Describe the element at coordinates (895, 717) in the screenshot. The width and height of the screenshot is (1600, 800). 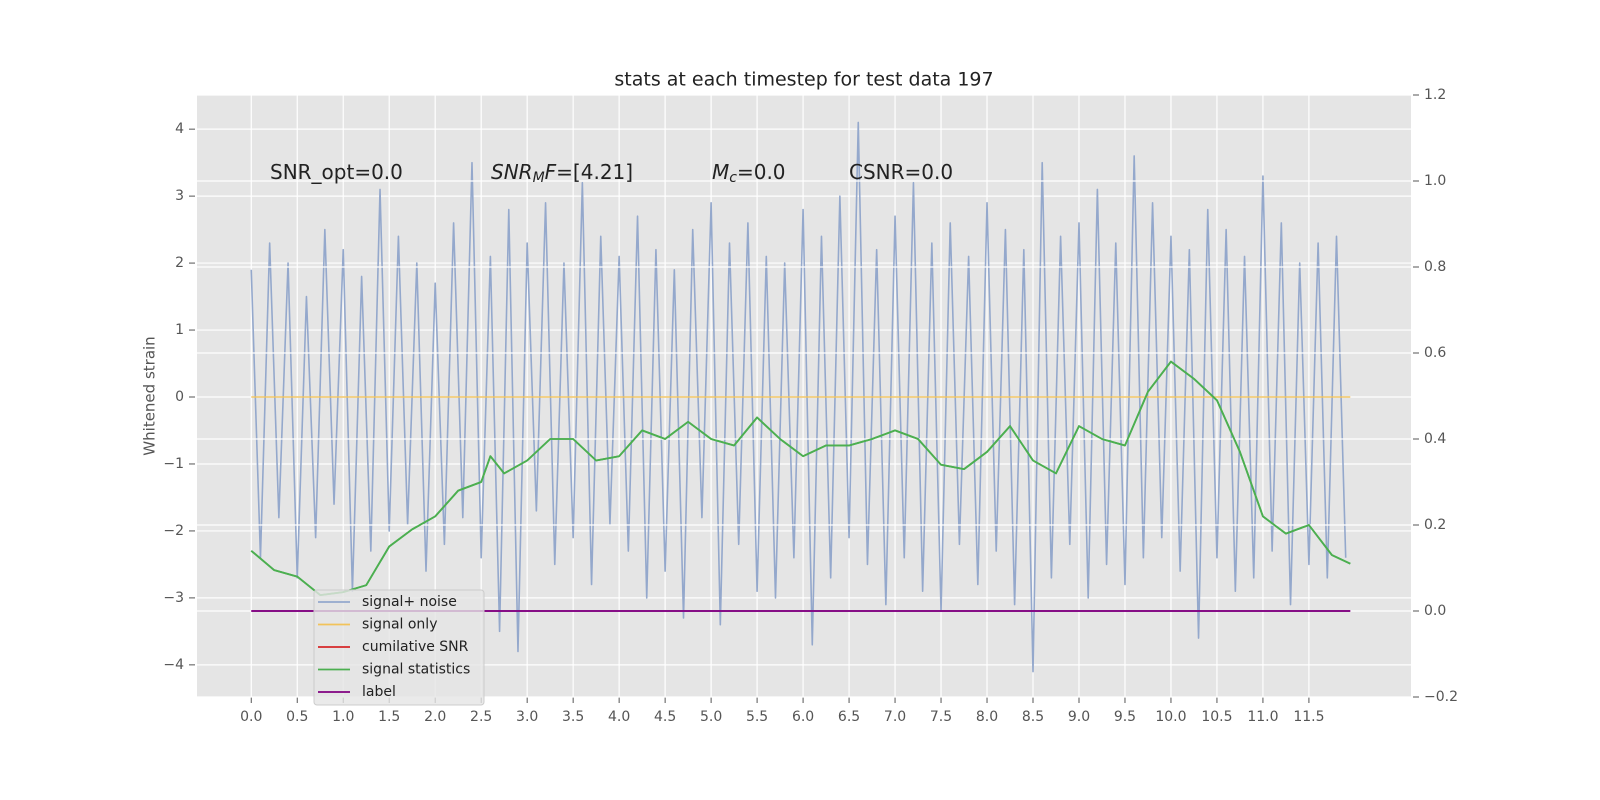
I see `x-tick-label: 7.0` at that location.